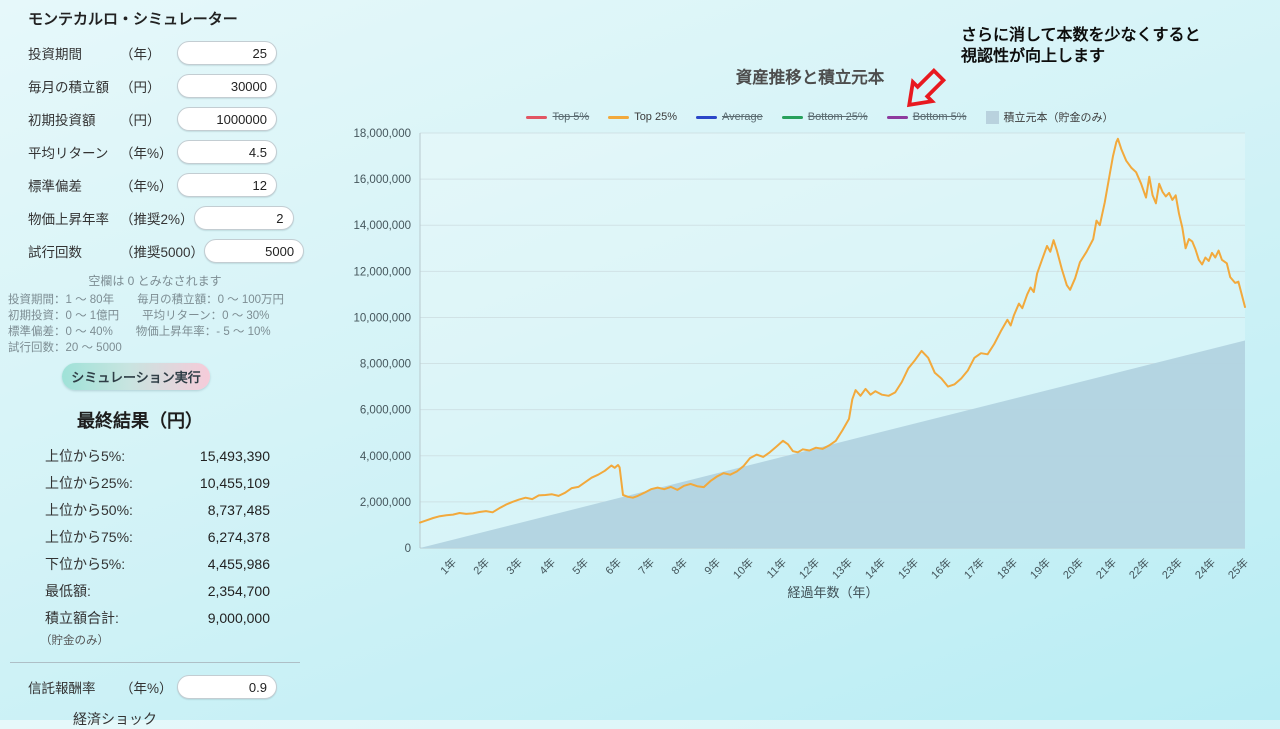  What do you see at coordinates (152, 53) in the screenshot?
I see `field-row-0: 投資期間 （年）` at bounding box center [152, 53].